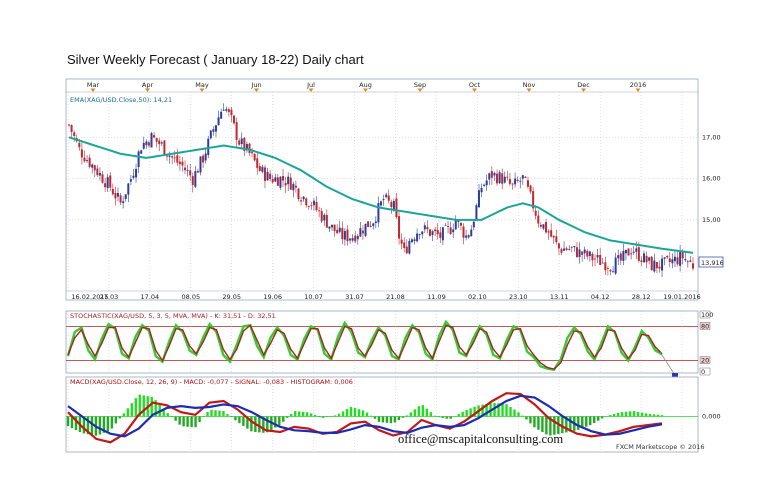  I want to click on signal-line, so click(365, 416).